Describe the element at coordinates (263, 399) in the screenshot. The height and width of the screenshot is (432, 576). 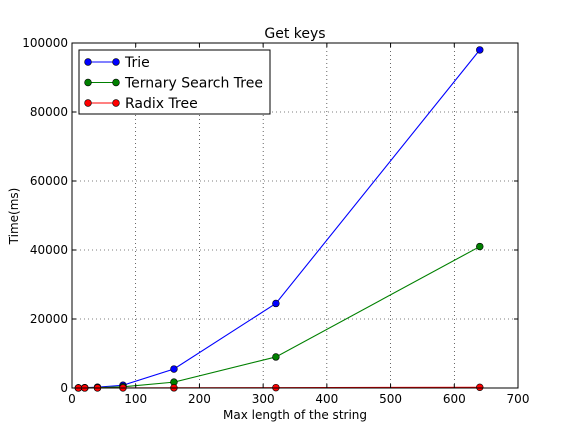
I see `x-tick-label: 300` at that location.